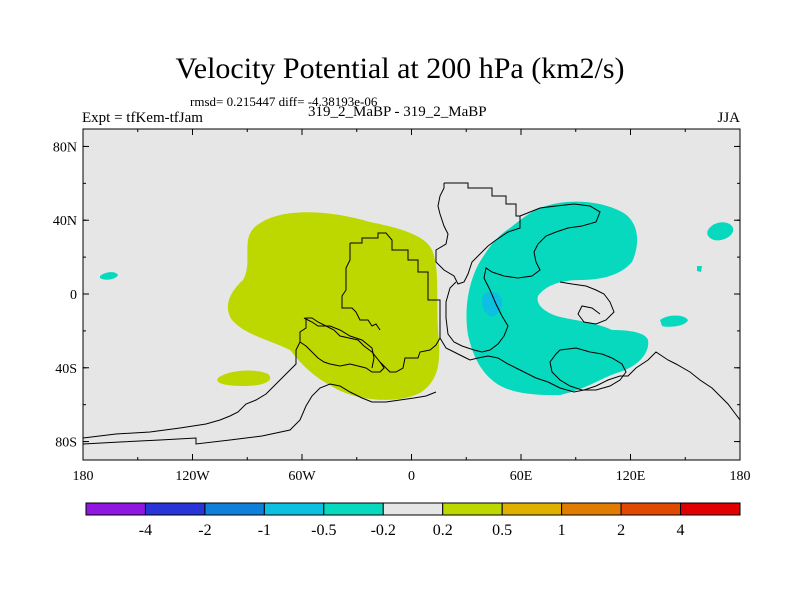 The image size is (800, 600). What do you see at coordinates (244, 378) in the screenshot?
I see `positive-anomaly-small` at bounding box center [244, 378].